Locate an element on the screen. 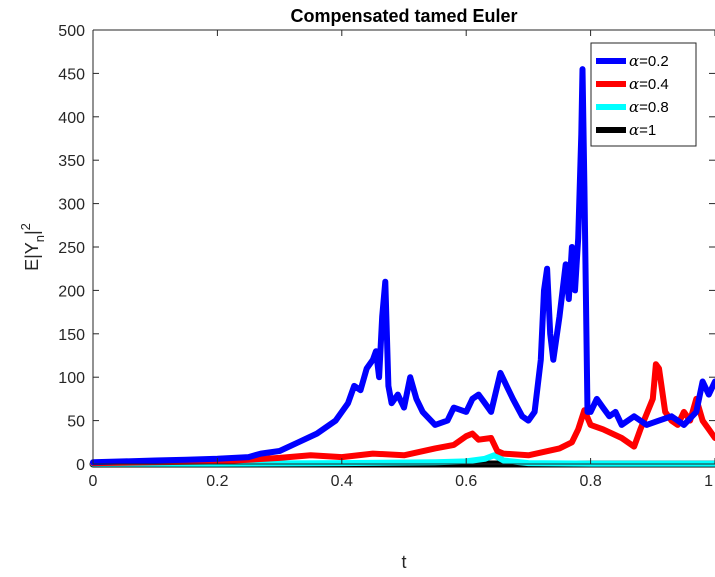 This screenshot has height=577, width=715. legend-label-2: α=0.8 is located at coordinates (649, 107).